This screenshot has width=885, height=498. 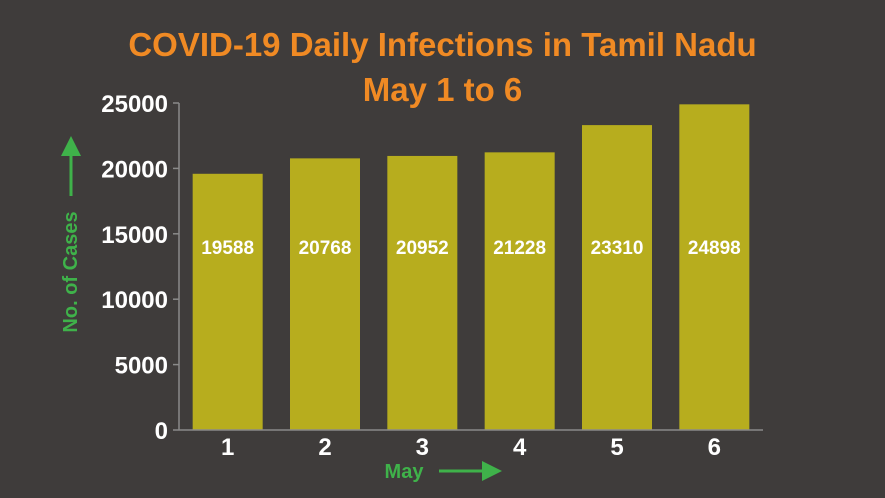 I want to click on x-tick-label: 2, so click(x=324, y=447).